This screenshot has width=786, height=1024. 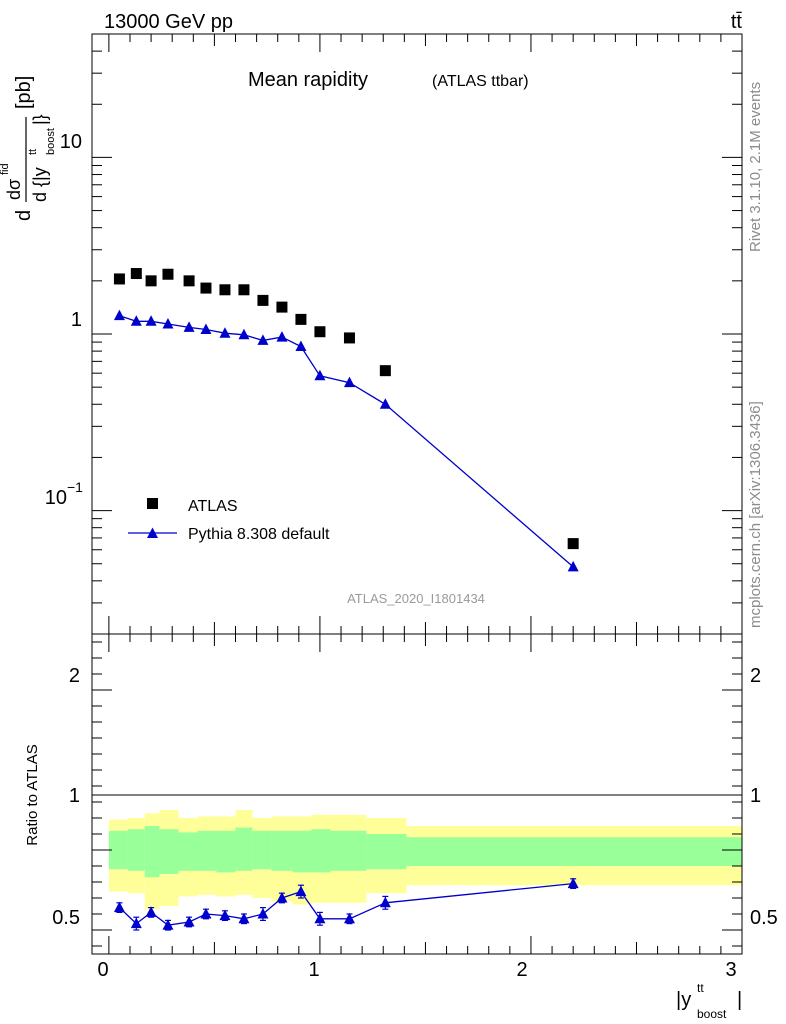 What do you see at coordinates (51, 141) in the screenshot?
I see `y-axis-label-denominator-sub: boost` at bounding box center [51, 141].